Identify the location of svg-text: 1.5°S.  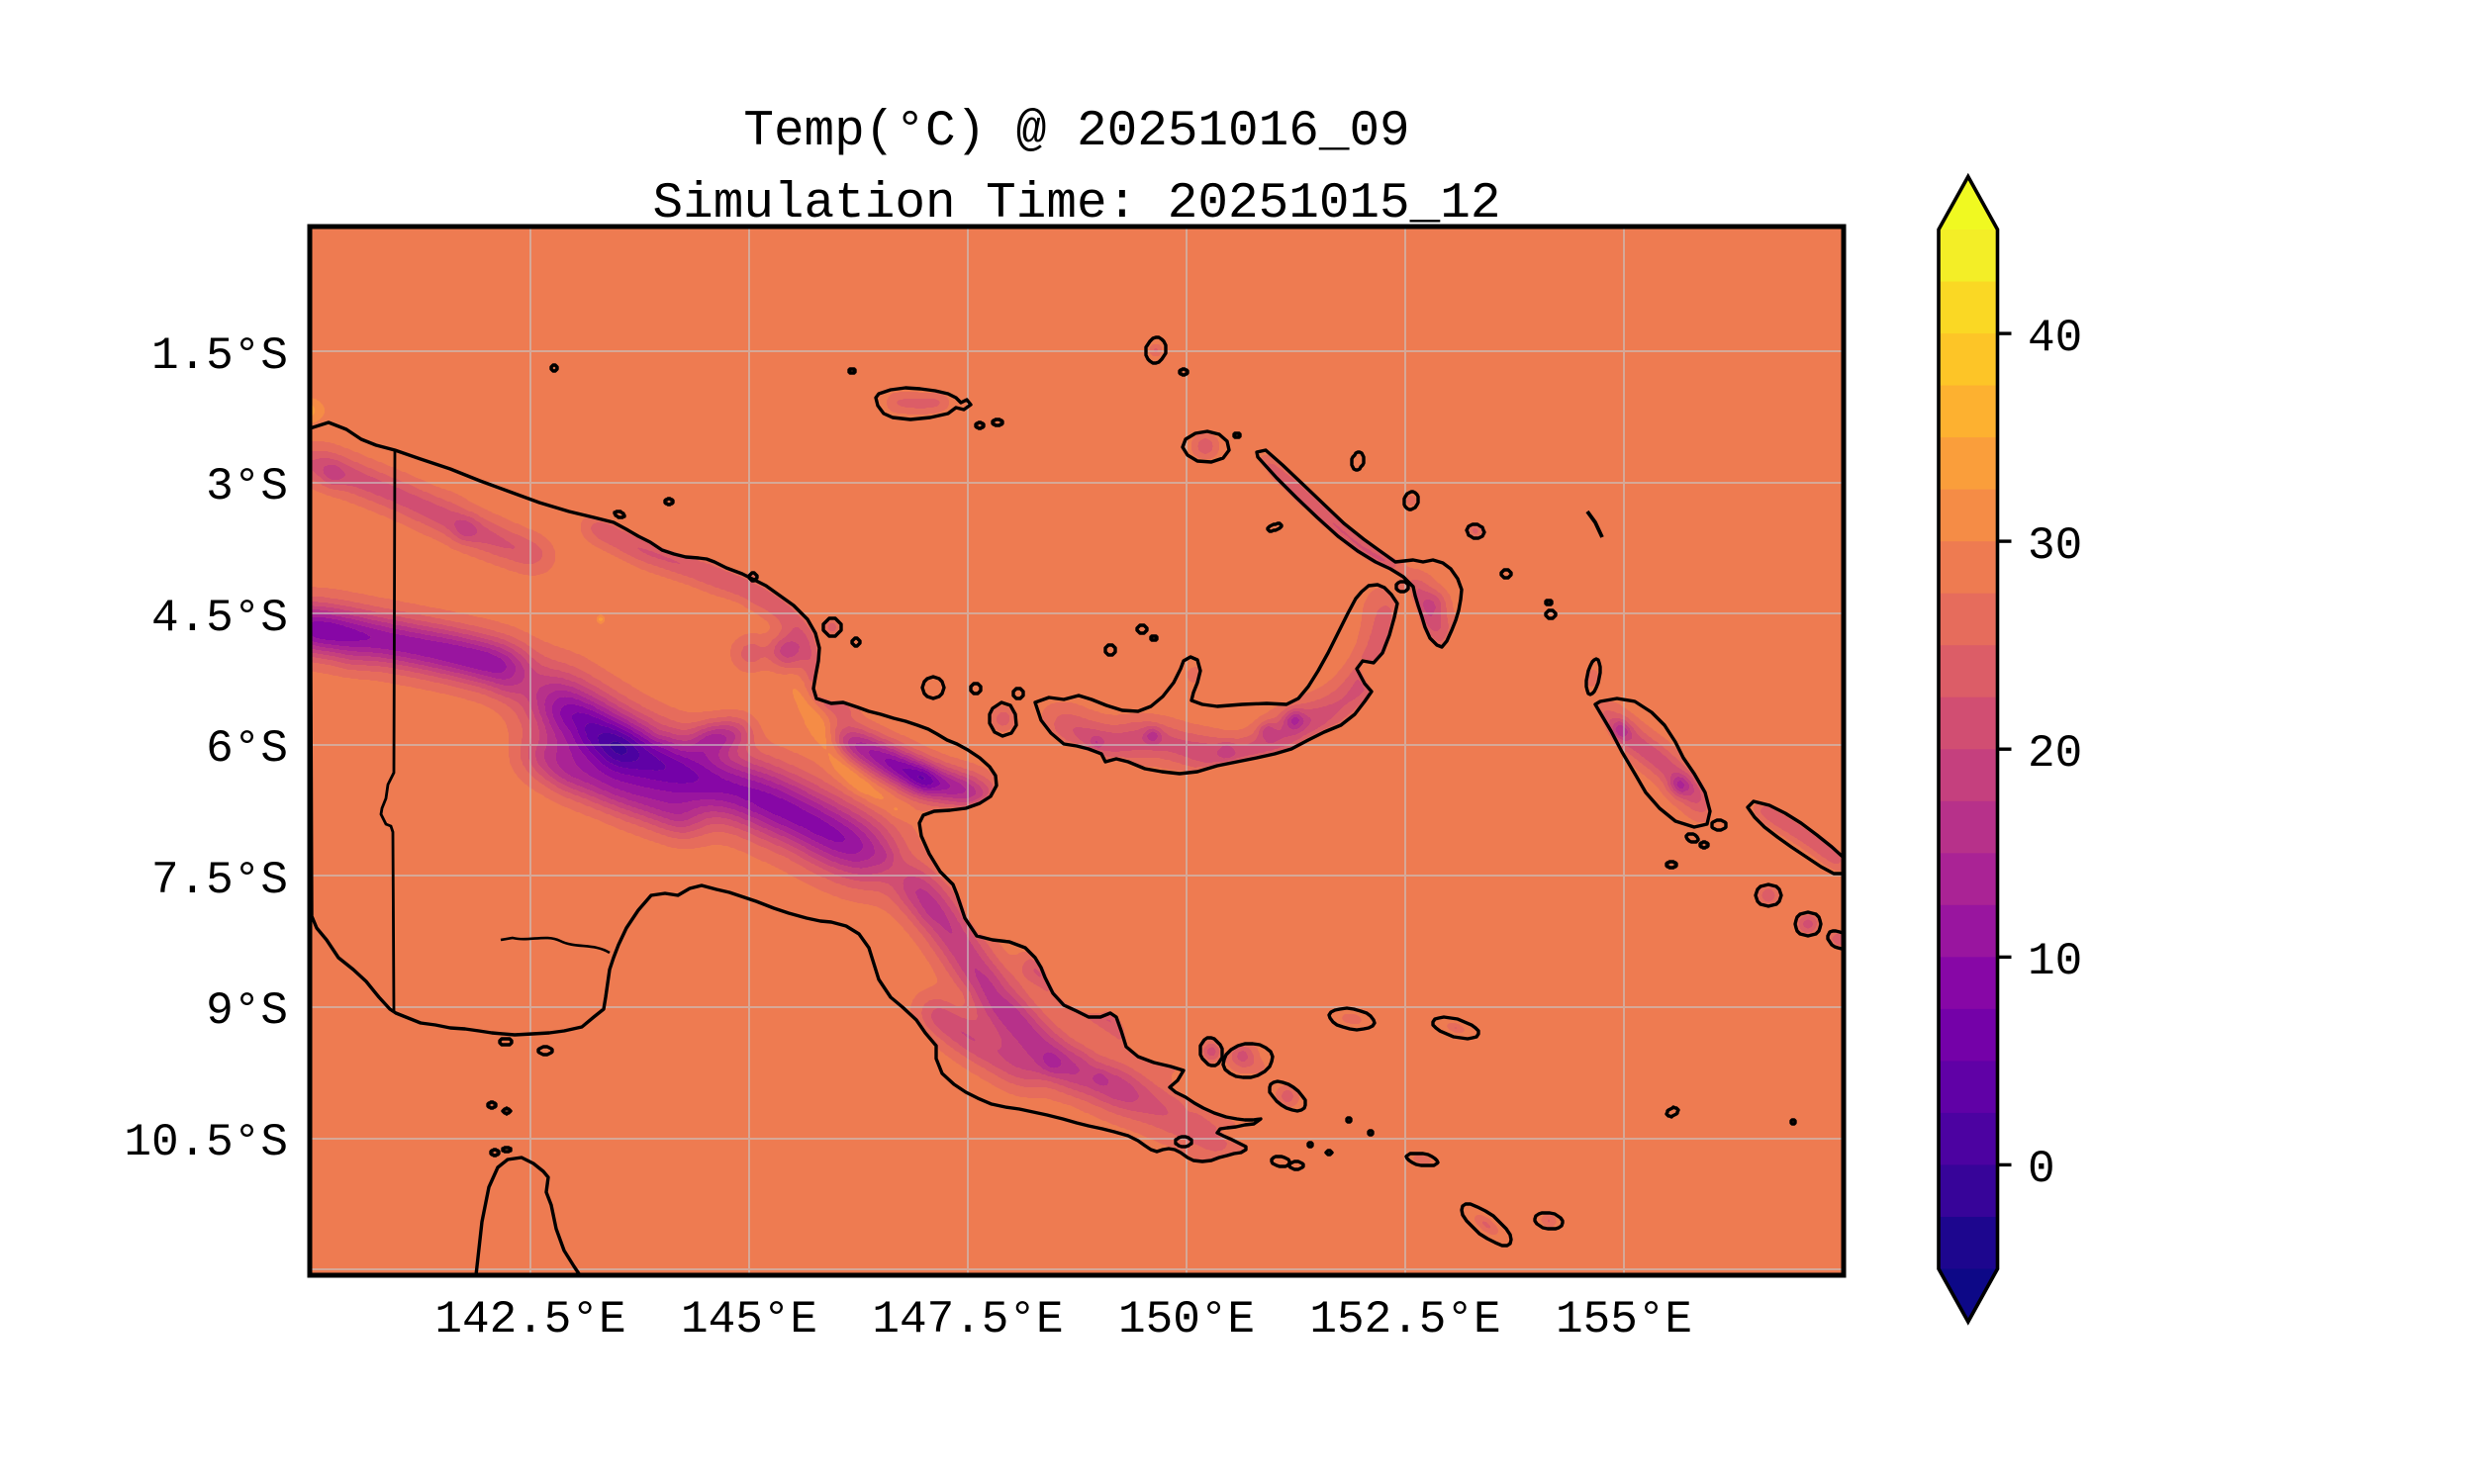
(220, 356).